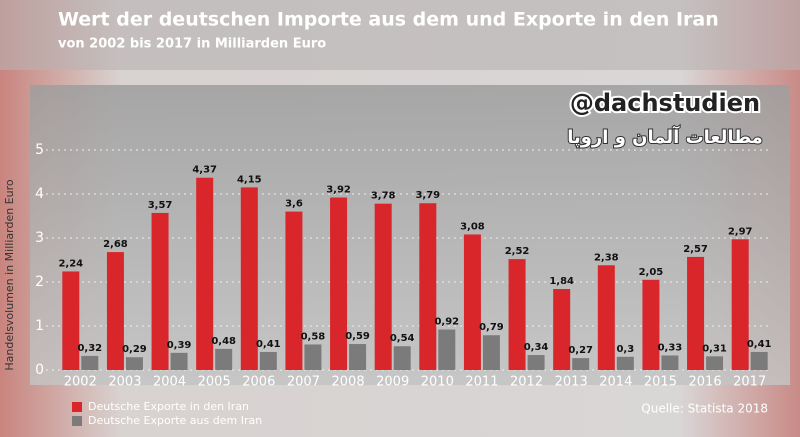 The image size is (800, 437). I want to click on y-tick-label: 4, so click(39, 194).